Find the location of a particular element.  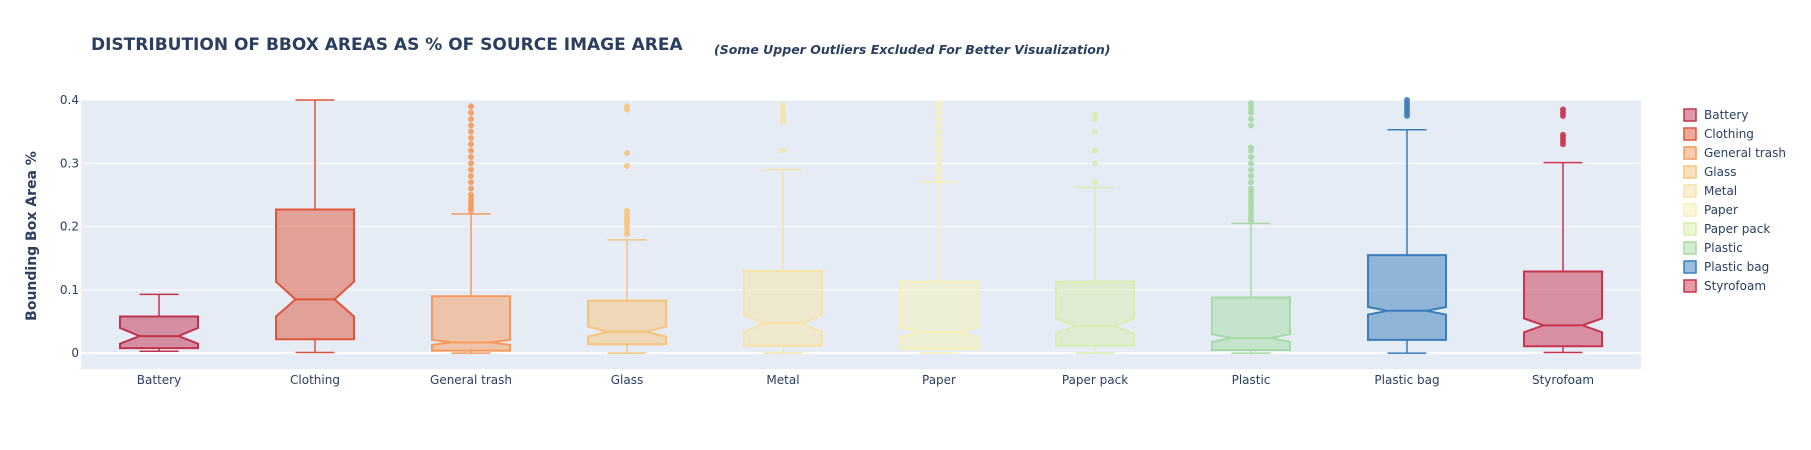

x-tick-label: General trash is located at coordinates (471, 380).